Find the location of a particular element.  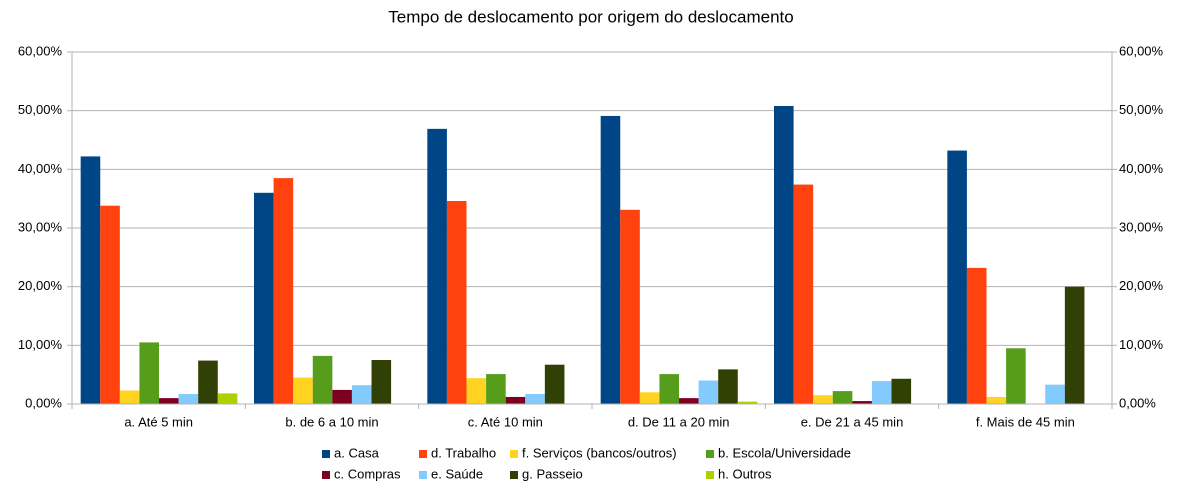

x-tick-label: b. de 6 a 10 min is located at coordinates (331, 421).